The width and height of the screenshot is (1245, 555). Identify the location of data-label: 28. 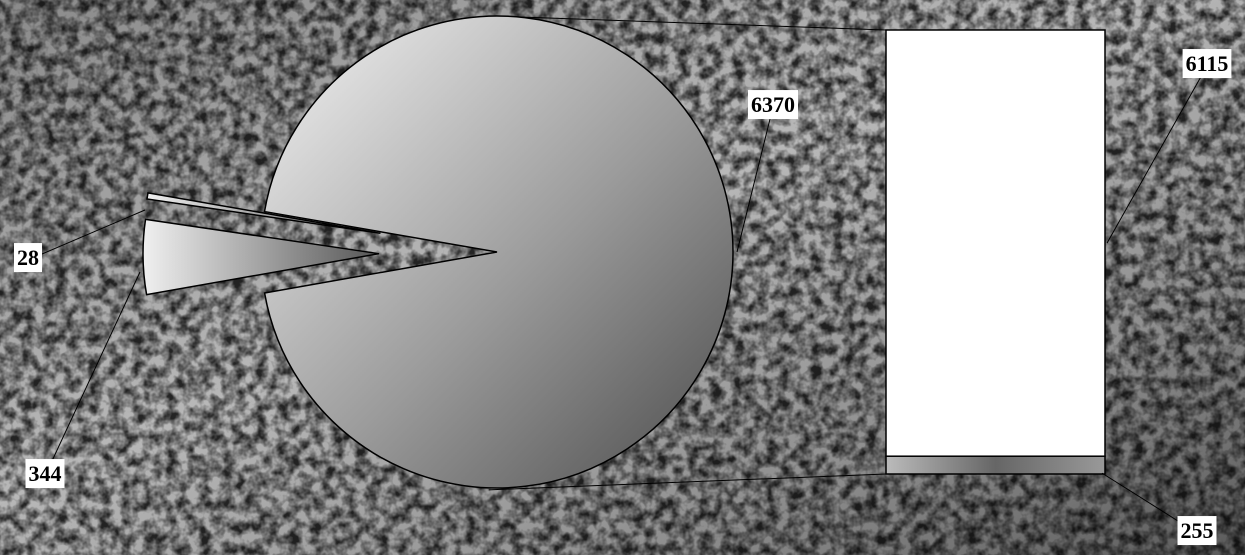
(28, 257).